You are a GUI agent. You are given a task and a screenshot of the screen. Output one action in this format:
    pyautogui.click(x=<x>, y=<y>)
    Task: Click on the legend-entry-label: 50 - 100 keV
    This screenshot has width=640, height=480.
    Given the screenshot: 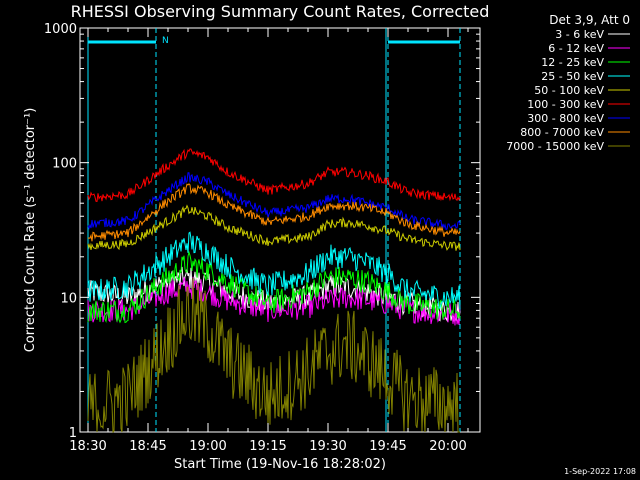 What is the action you would take?
    pyautogui.click(x=569, y=90)
    